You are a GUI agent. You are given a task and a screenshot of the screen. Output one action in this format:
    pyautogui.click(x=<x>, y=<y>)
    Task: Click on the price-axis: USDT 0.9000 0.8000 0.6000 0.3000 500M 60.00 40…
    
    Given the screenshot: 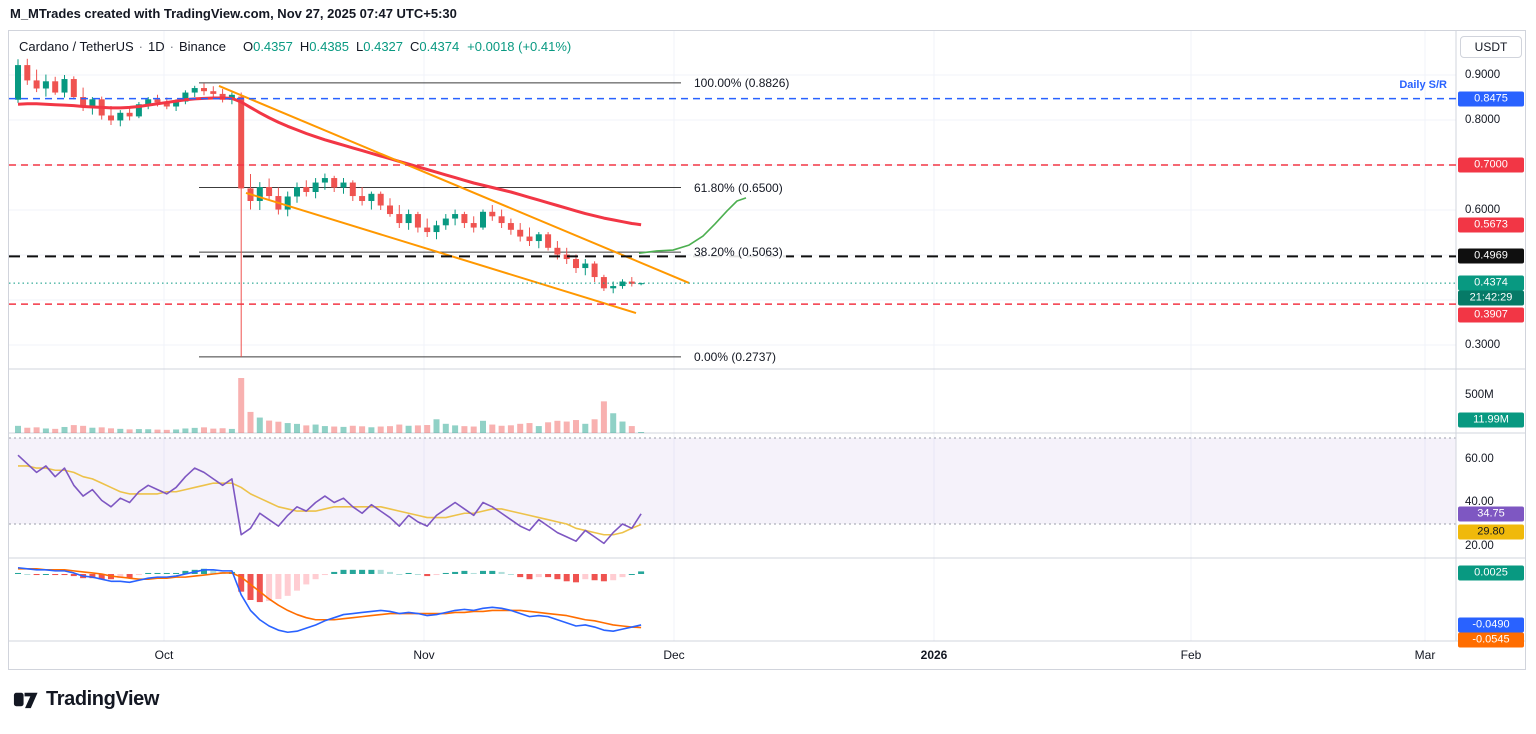 What is the action you would take?
    pyautogui.click(x=1491, y=351)
    